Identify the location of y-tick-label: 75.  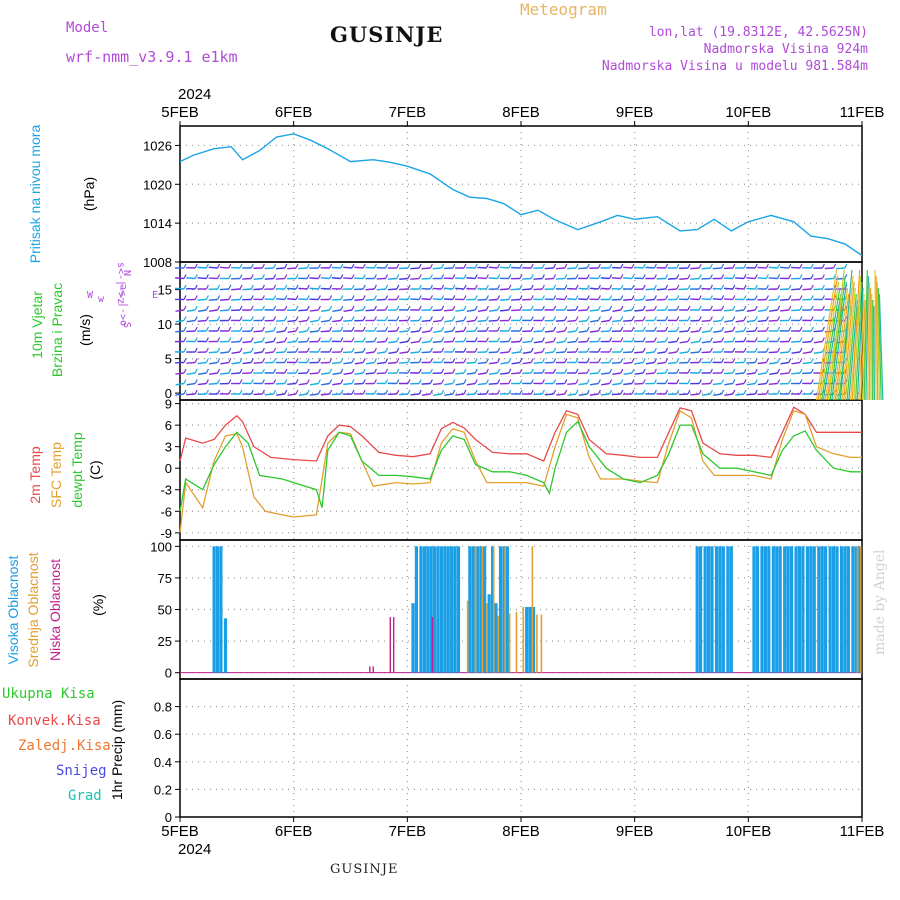
(165, 578).